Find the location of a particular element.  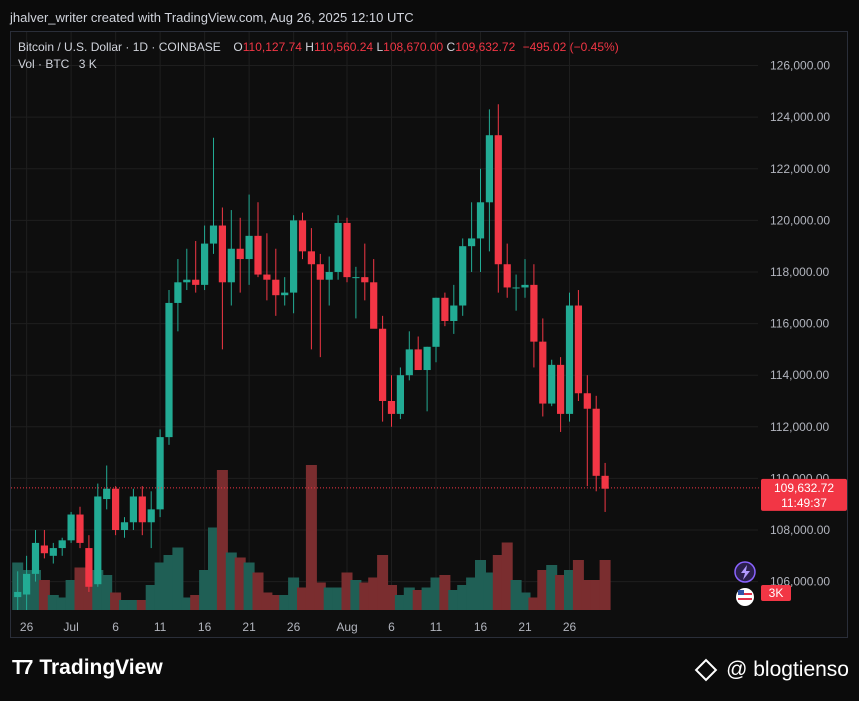

y-tick-label: 116,000.00 is located at coordinates (799, 324).